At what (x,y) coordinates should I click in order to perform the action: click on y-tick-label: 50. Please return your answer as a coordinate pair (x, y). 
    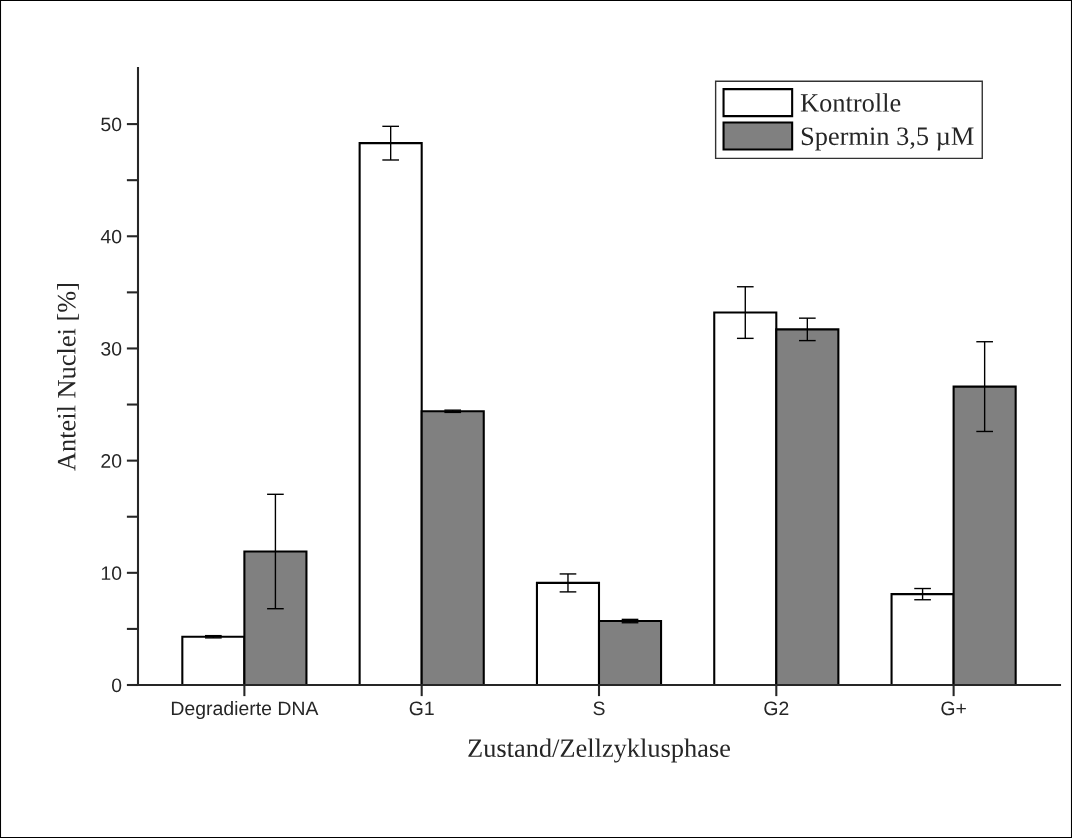
    Looking at the image, I should click on (111, 124).